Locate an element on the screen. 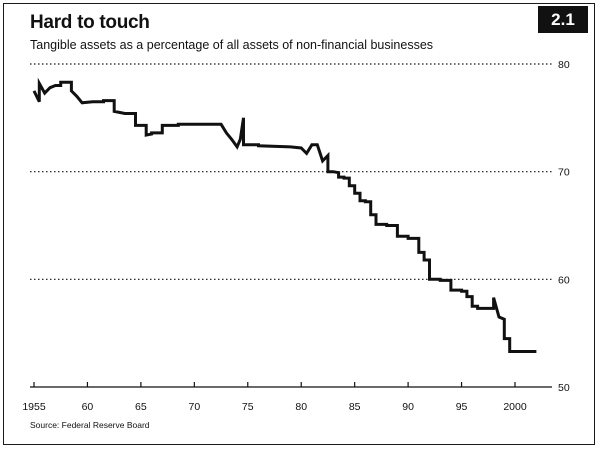  x-tick-label-1975: 75 is located at coordinates (248, 407).